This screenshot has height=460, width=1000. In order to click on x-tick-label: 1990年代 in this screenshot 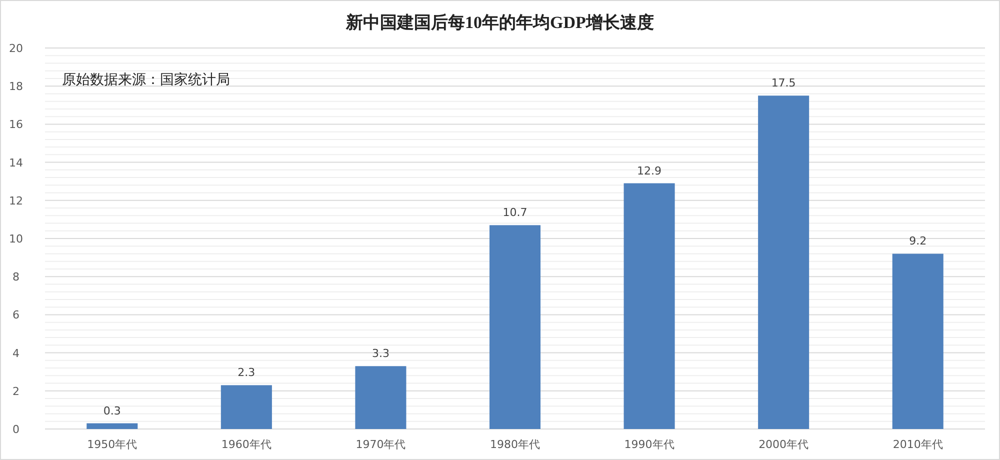, I will do `click(649, 444)`.